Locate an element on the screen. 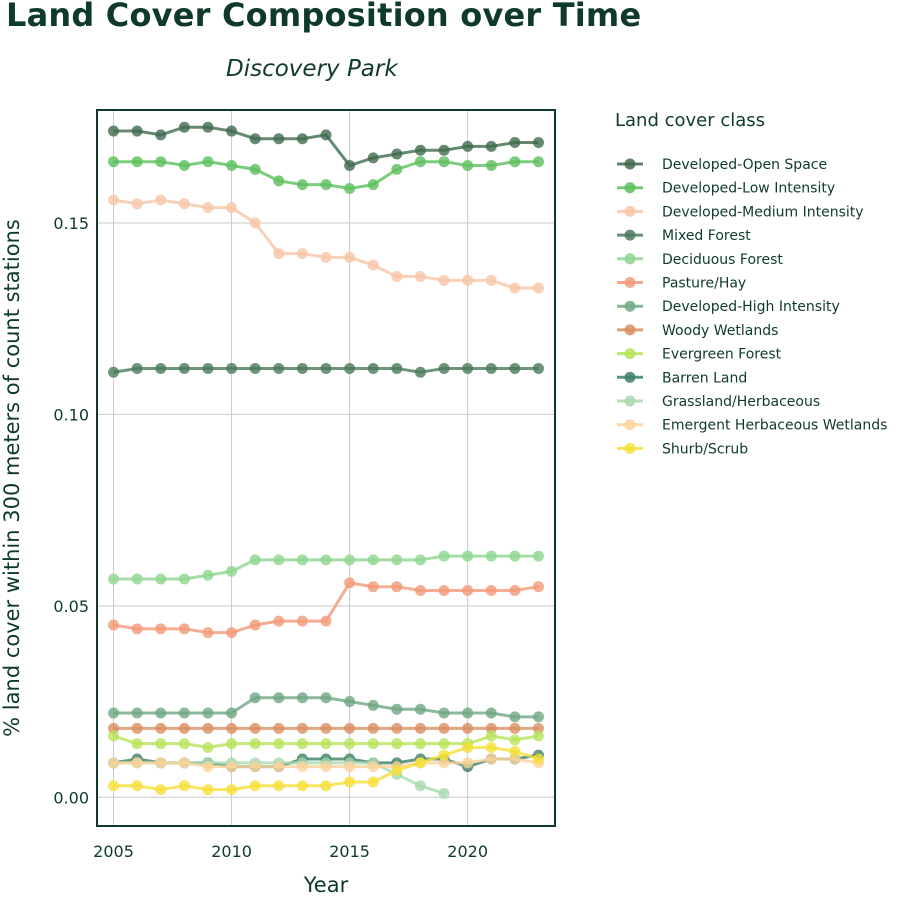  legend-label: Emergent Herbaceous Wetlands is located at coordinates (774, 426).